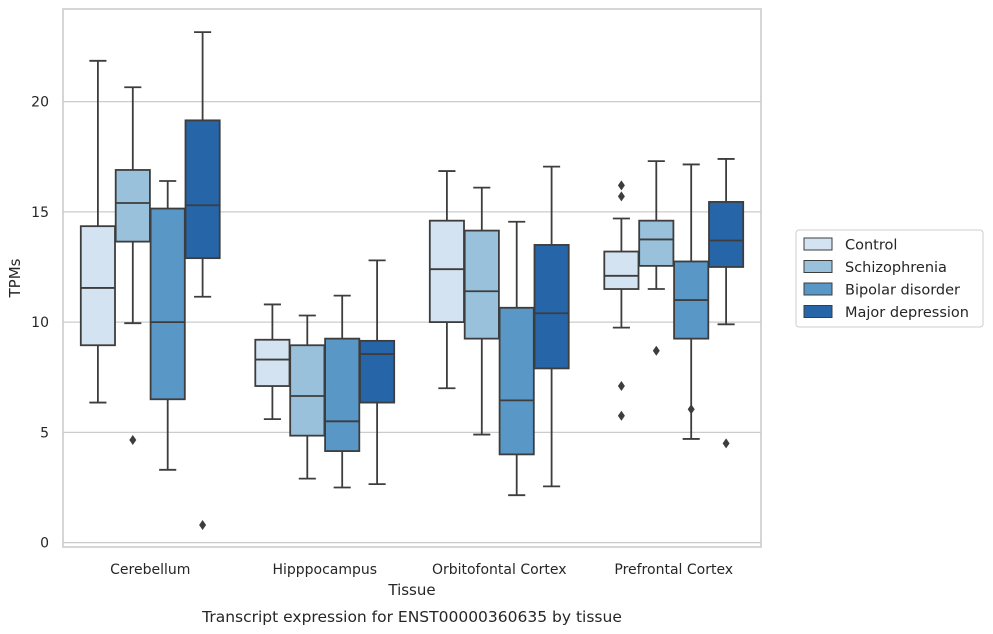  What do you see at coordinates (324, 570) in the screenshot?
I see `x-tick-label: Hipppocampus` at bounding box center [324, 570].